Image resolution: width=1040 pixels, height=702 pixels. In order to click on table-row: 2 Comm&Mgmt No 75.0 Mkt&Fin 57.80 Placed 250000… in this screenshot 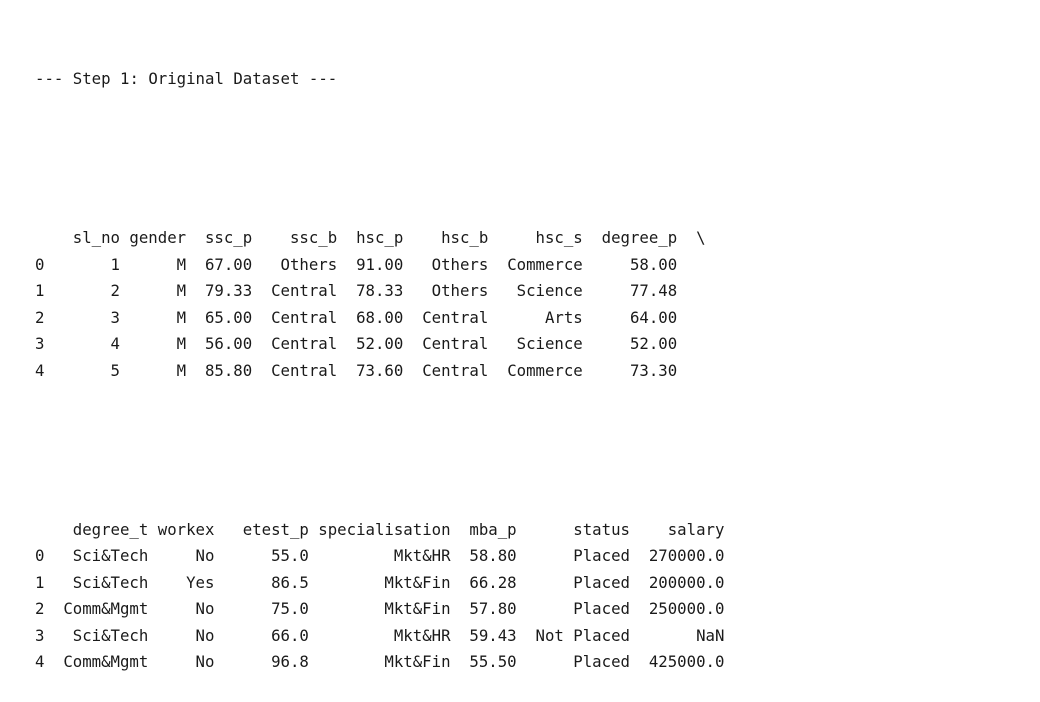, I will do `click(379, 609)`.